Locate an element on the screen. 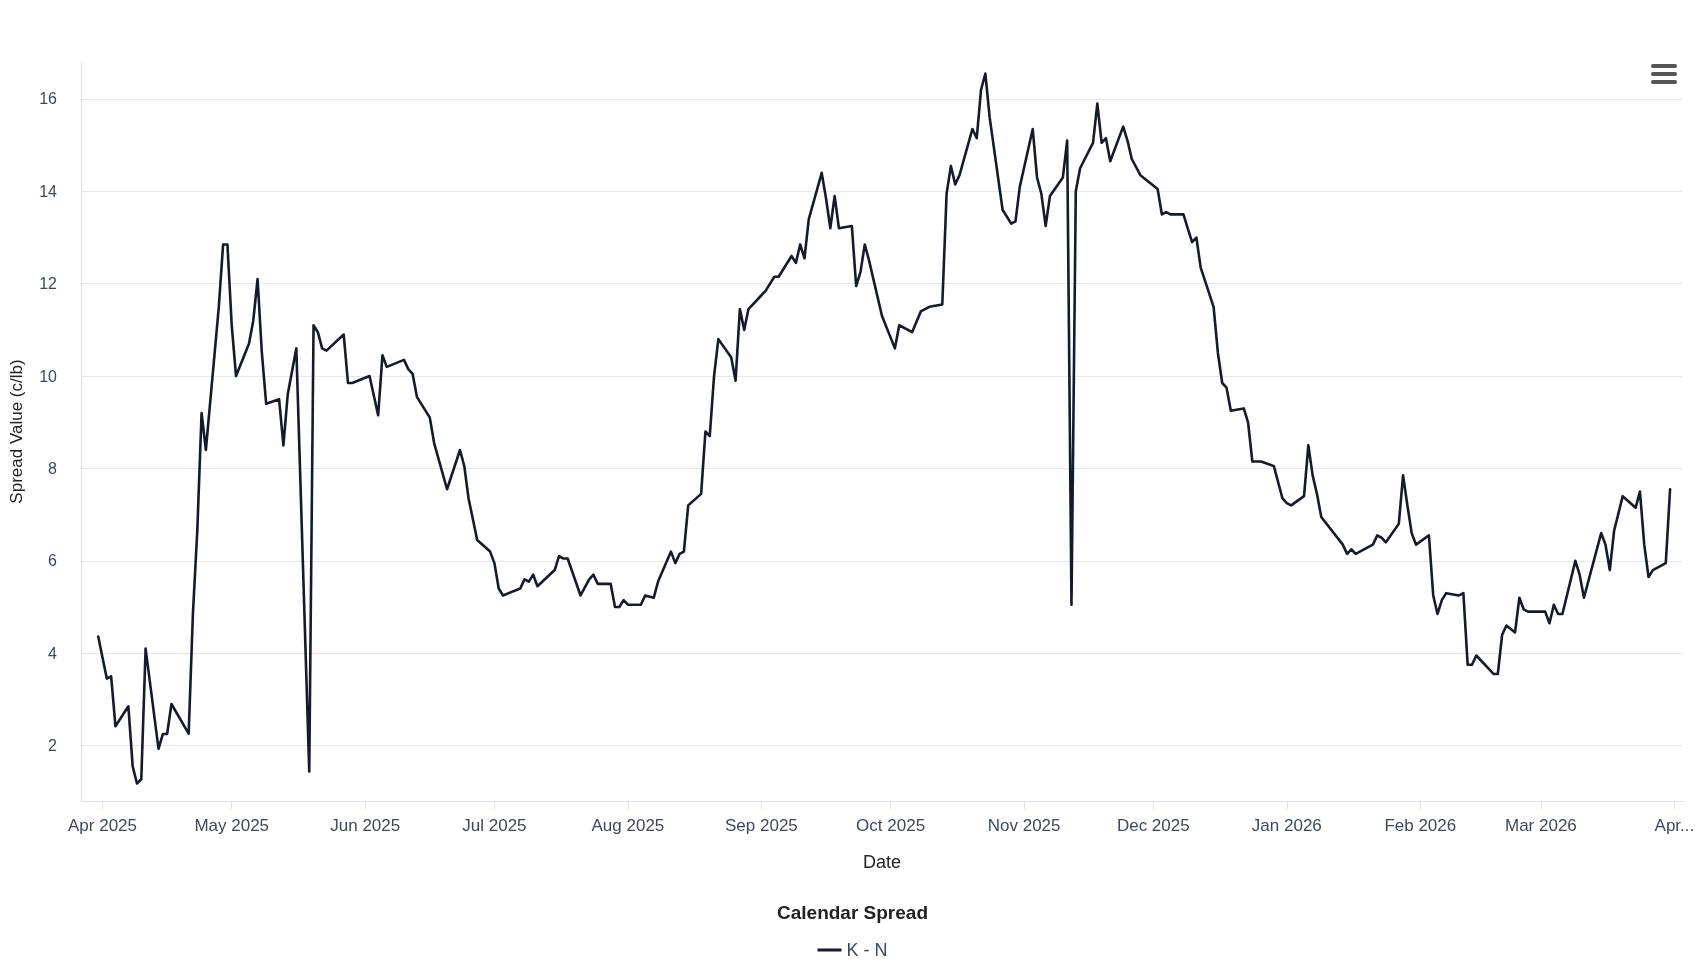 The width and height of the screenshot is (1705, 972). x-tick-label: Dec 2025 is located at coordinates (1153, 825).